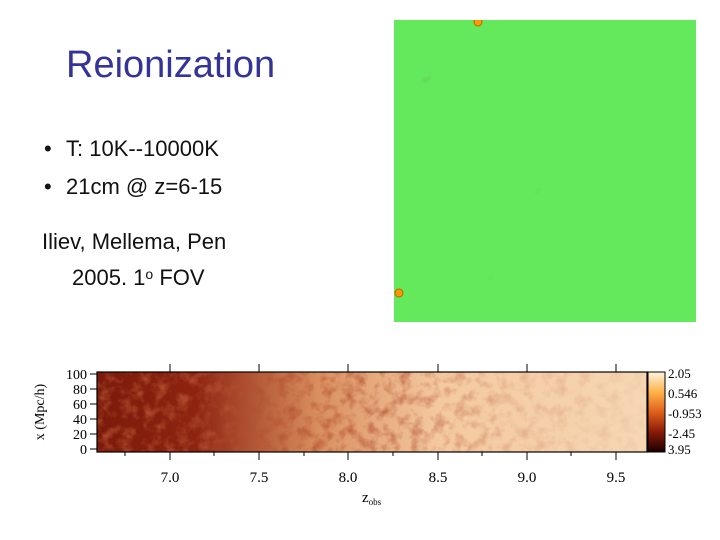 This screenshot has height=540, width=720. I want to click on plot-frame, so click(372, 412).